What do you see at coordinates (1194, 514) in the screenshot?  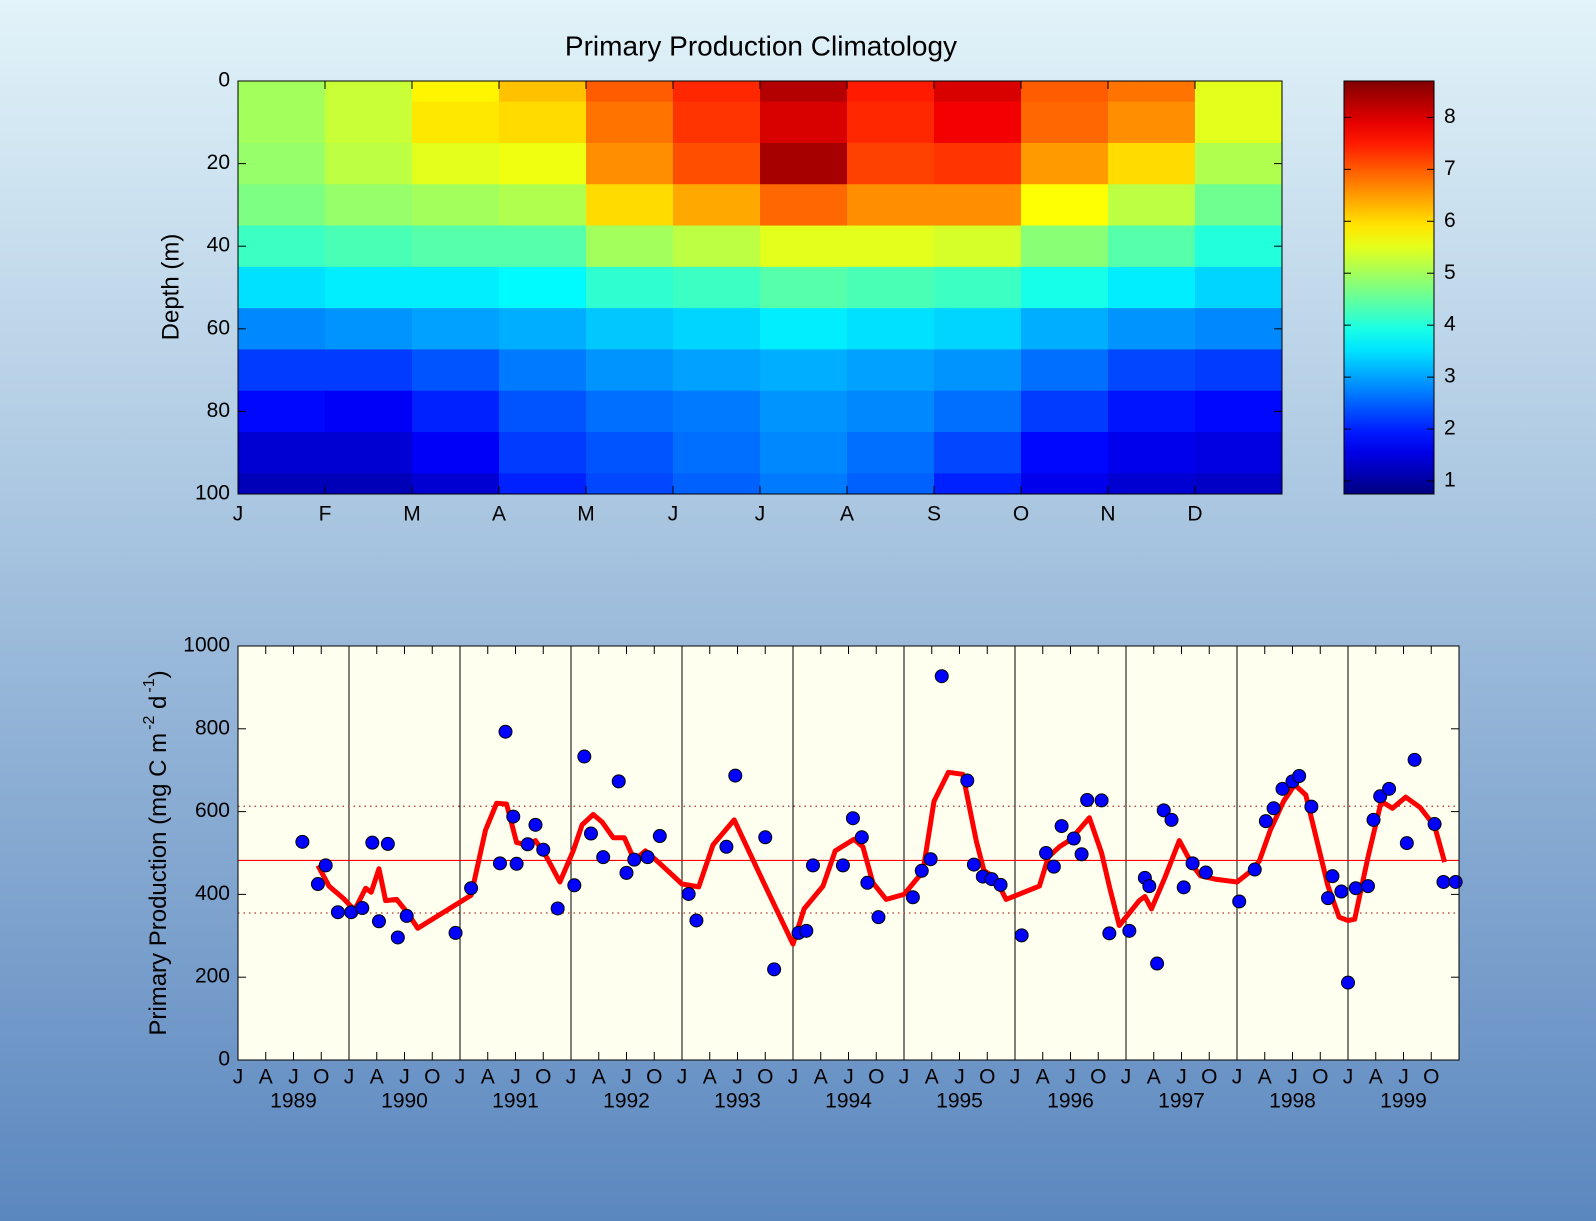 I see `x-tick-label: D` at bounding box center [1194, 514].